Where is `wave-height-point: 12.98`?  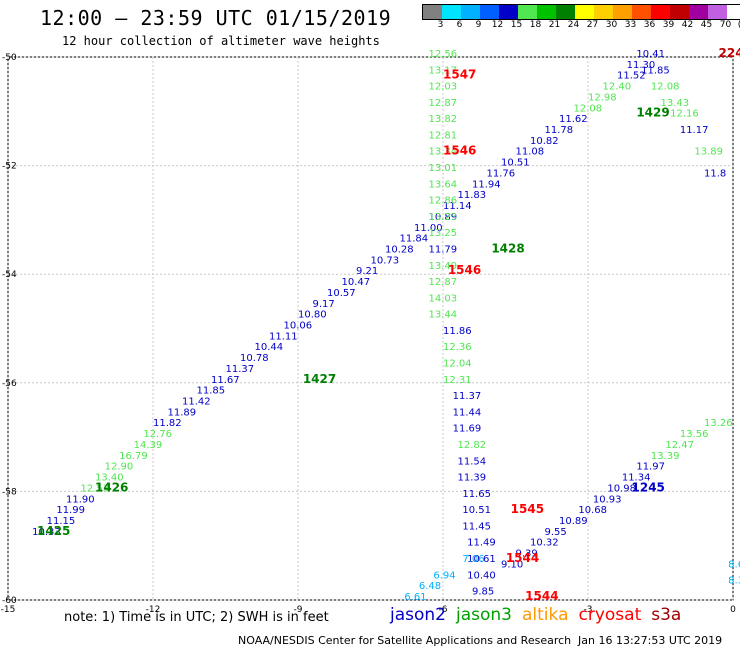 wave-height-point: 12.98 is located at coordinates (602, 97).